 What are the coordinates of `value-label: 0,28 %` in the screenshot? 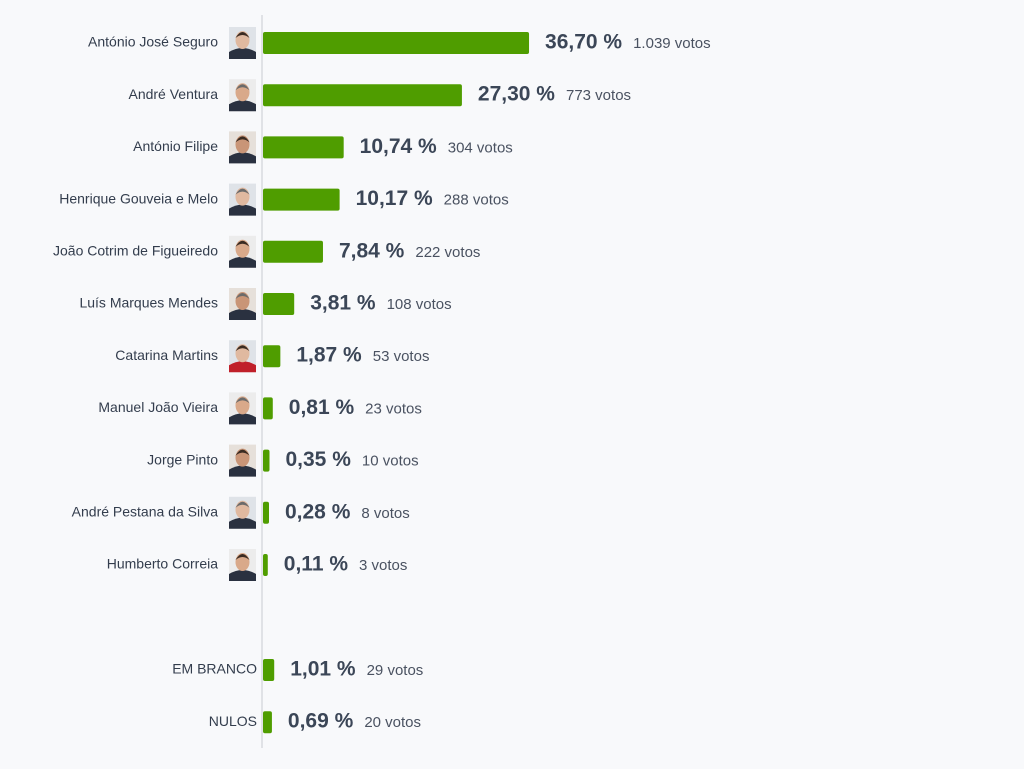 It's located at (318, 511).